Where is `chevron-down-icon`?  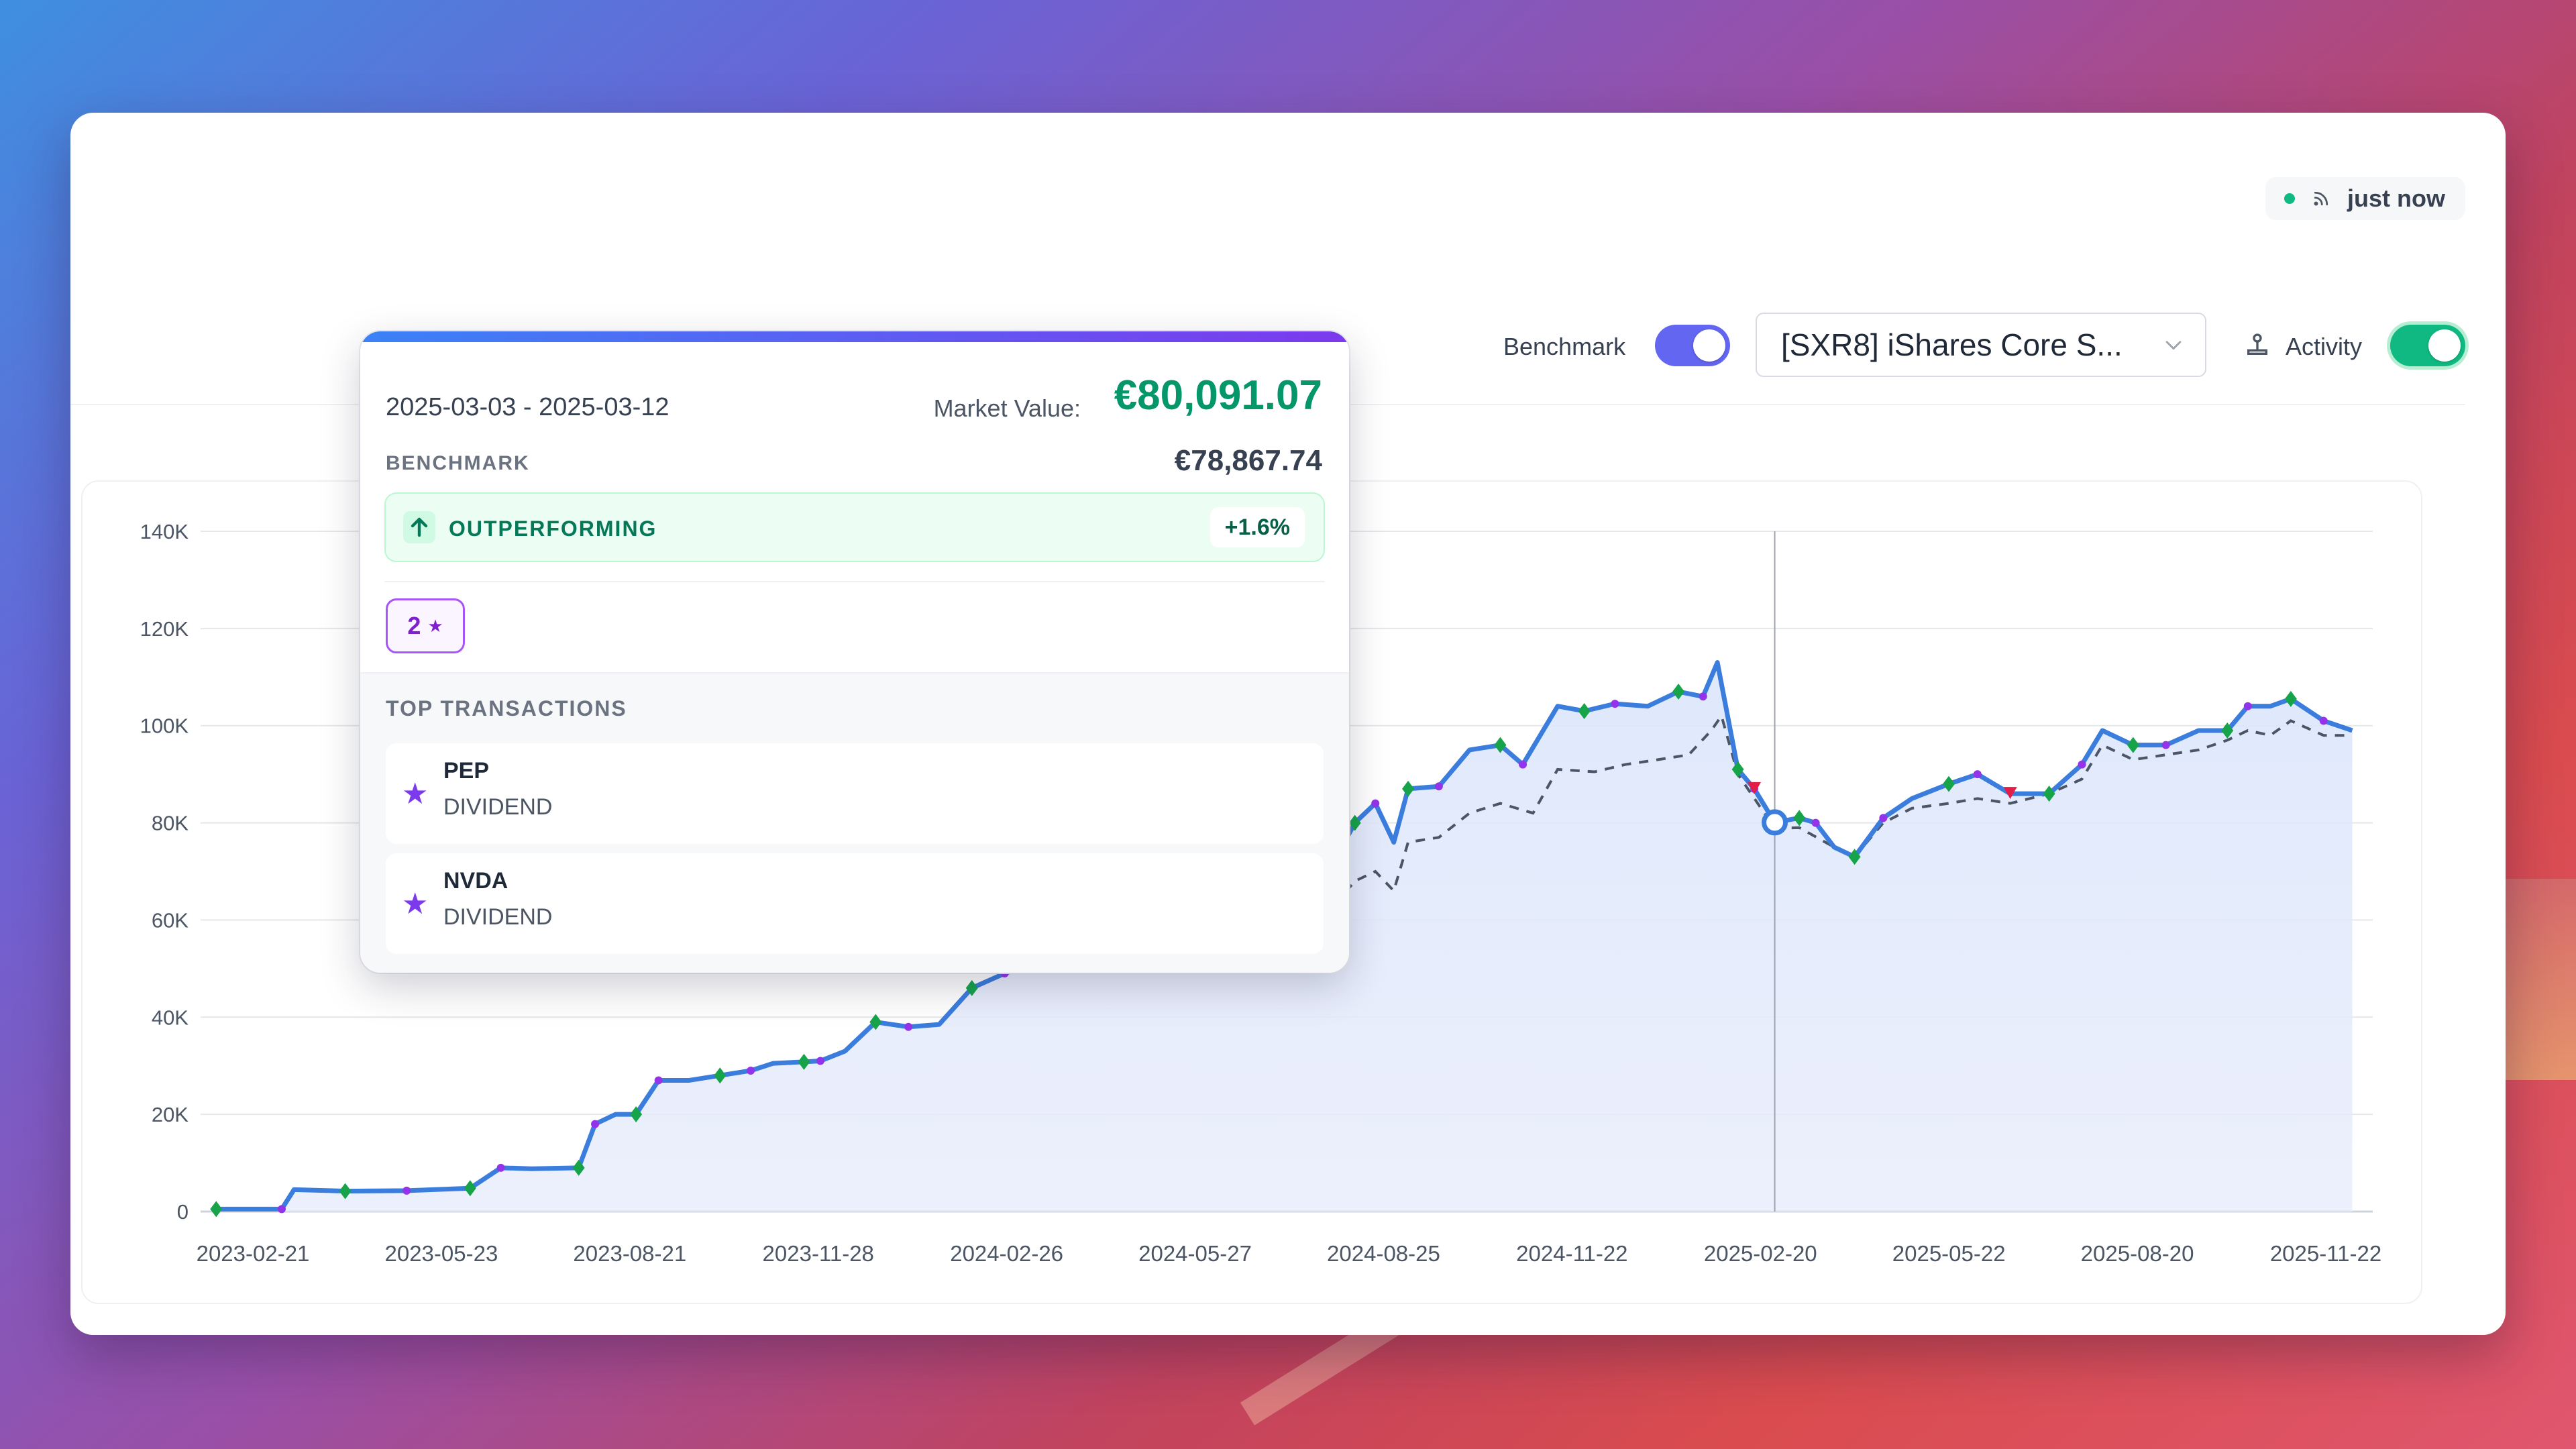 chevron-down-icon is located at coordinates (2173, 345).